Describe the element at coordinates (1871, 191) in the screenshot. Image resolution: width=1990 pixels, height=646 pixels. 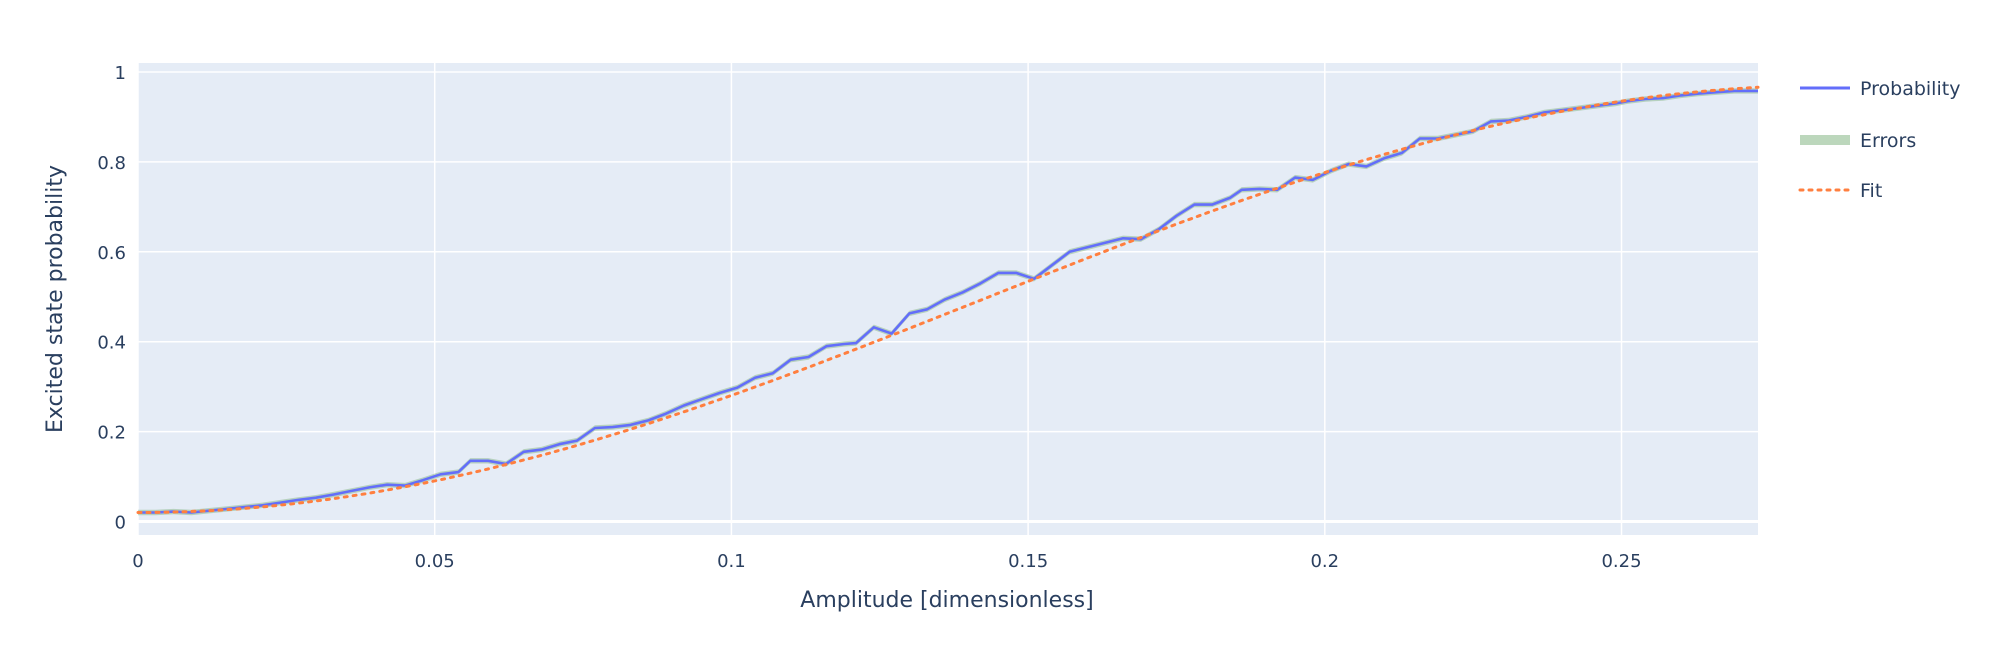
I see `legend-label-fit: Fit` at that location.